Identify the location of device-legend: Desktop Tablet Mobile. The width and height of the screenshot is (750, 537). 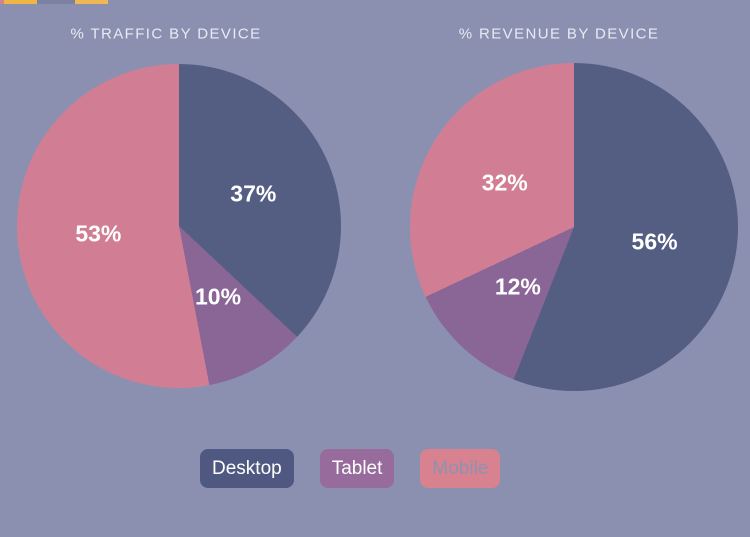
(350, 468).